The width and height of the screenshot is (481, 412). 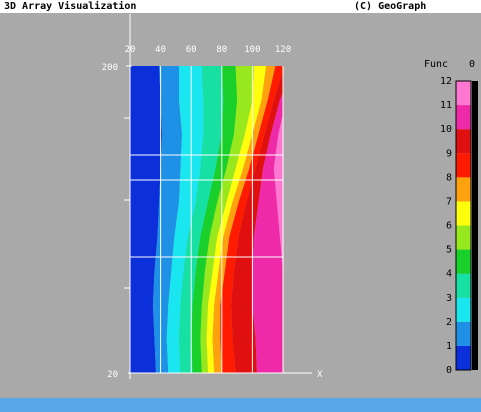 What do you see at coordinates (446, 81) in the screenshot?
I see `legend-level-label: 12` at bounding box center [446, 81].